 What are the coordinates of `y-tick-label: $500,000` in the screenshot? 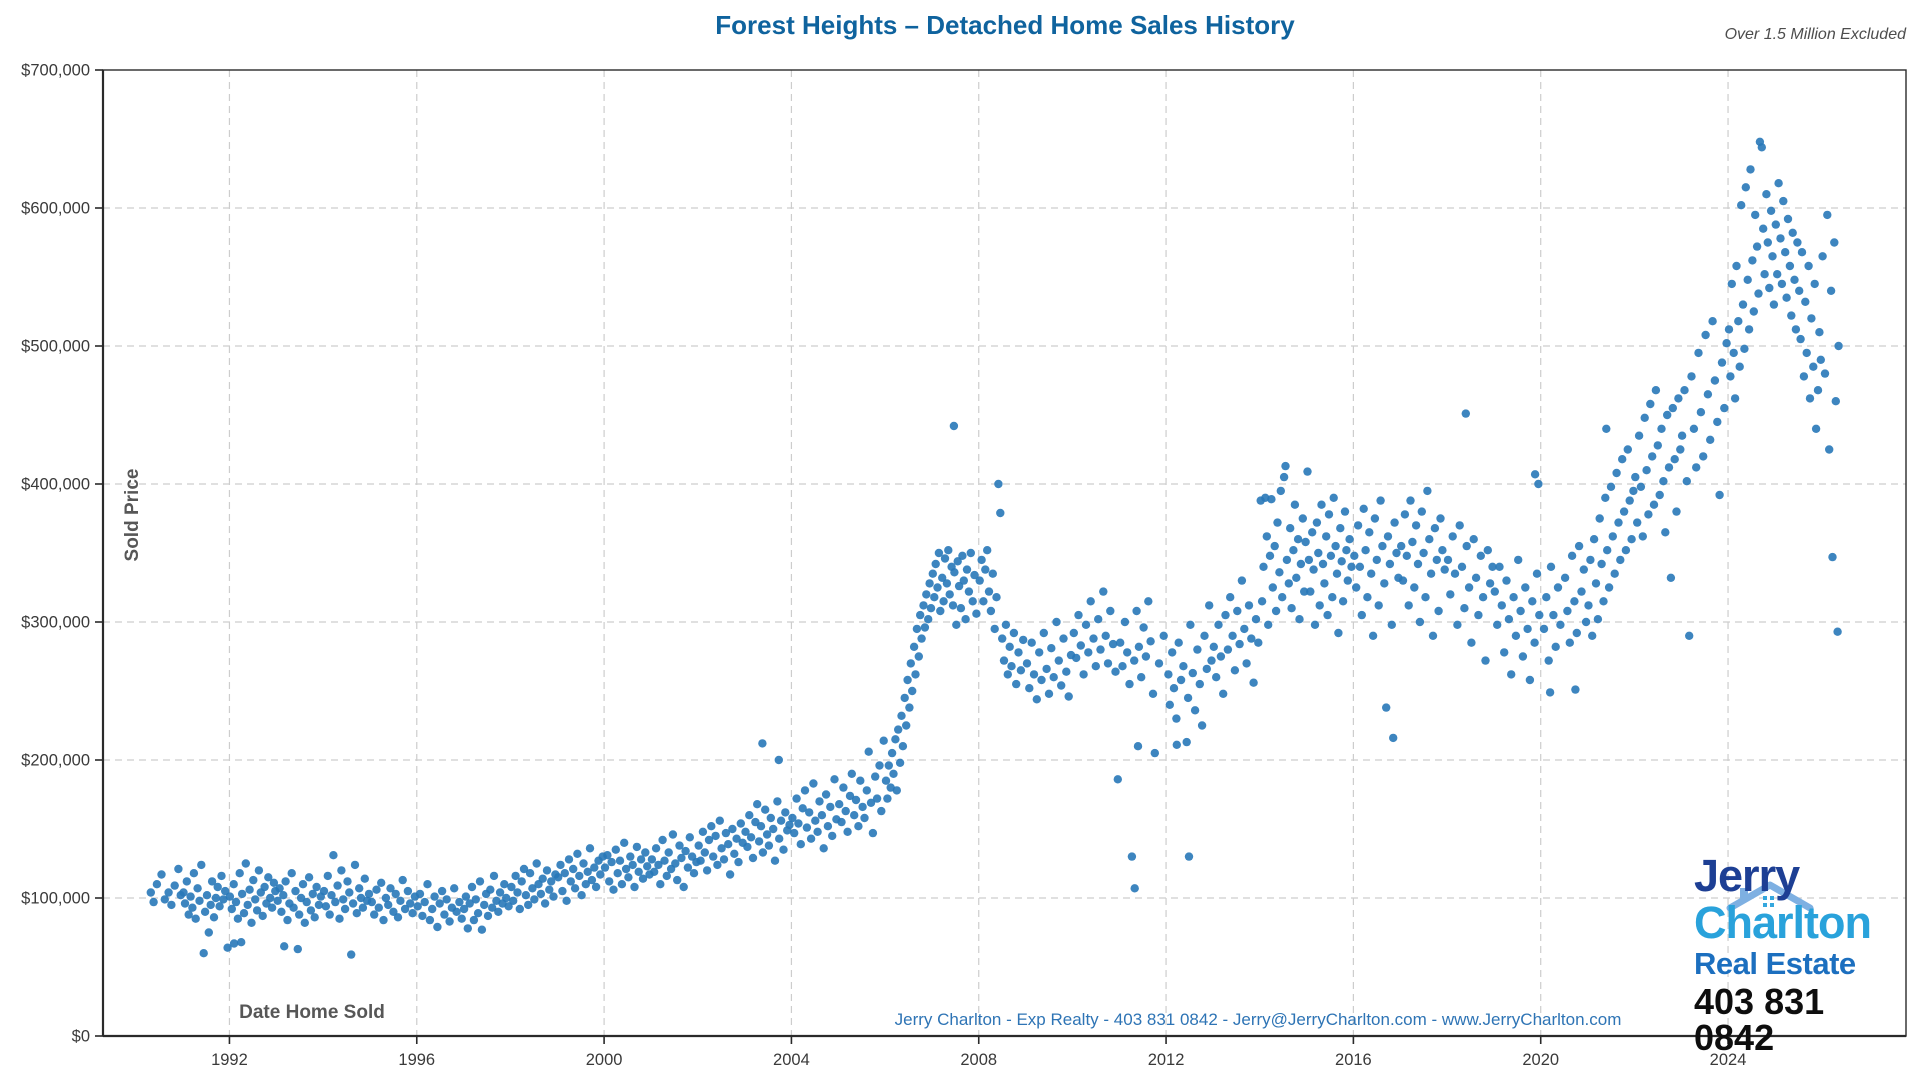 It's located at (55, 347).